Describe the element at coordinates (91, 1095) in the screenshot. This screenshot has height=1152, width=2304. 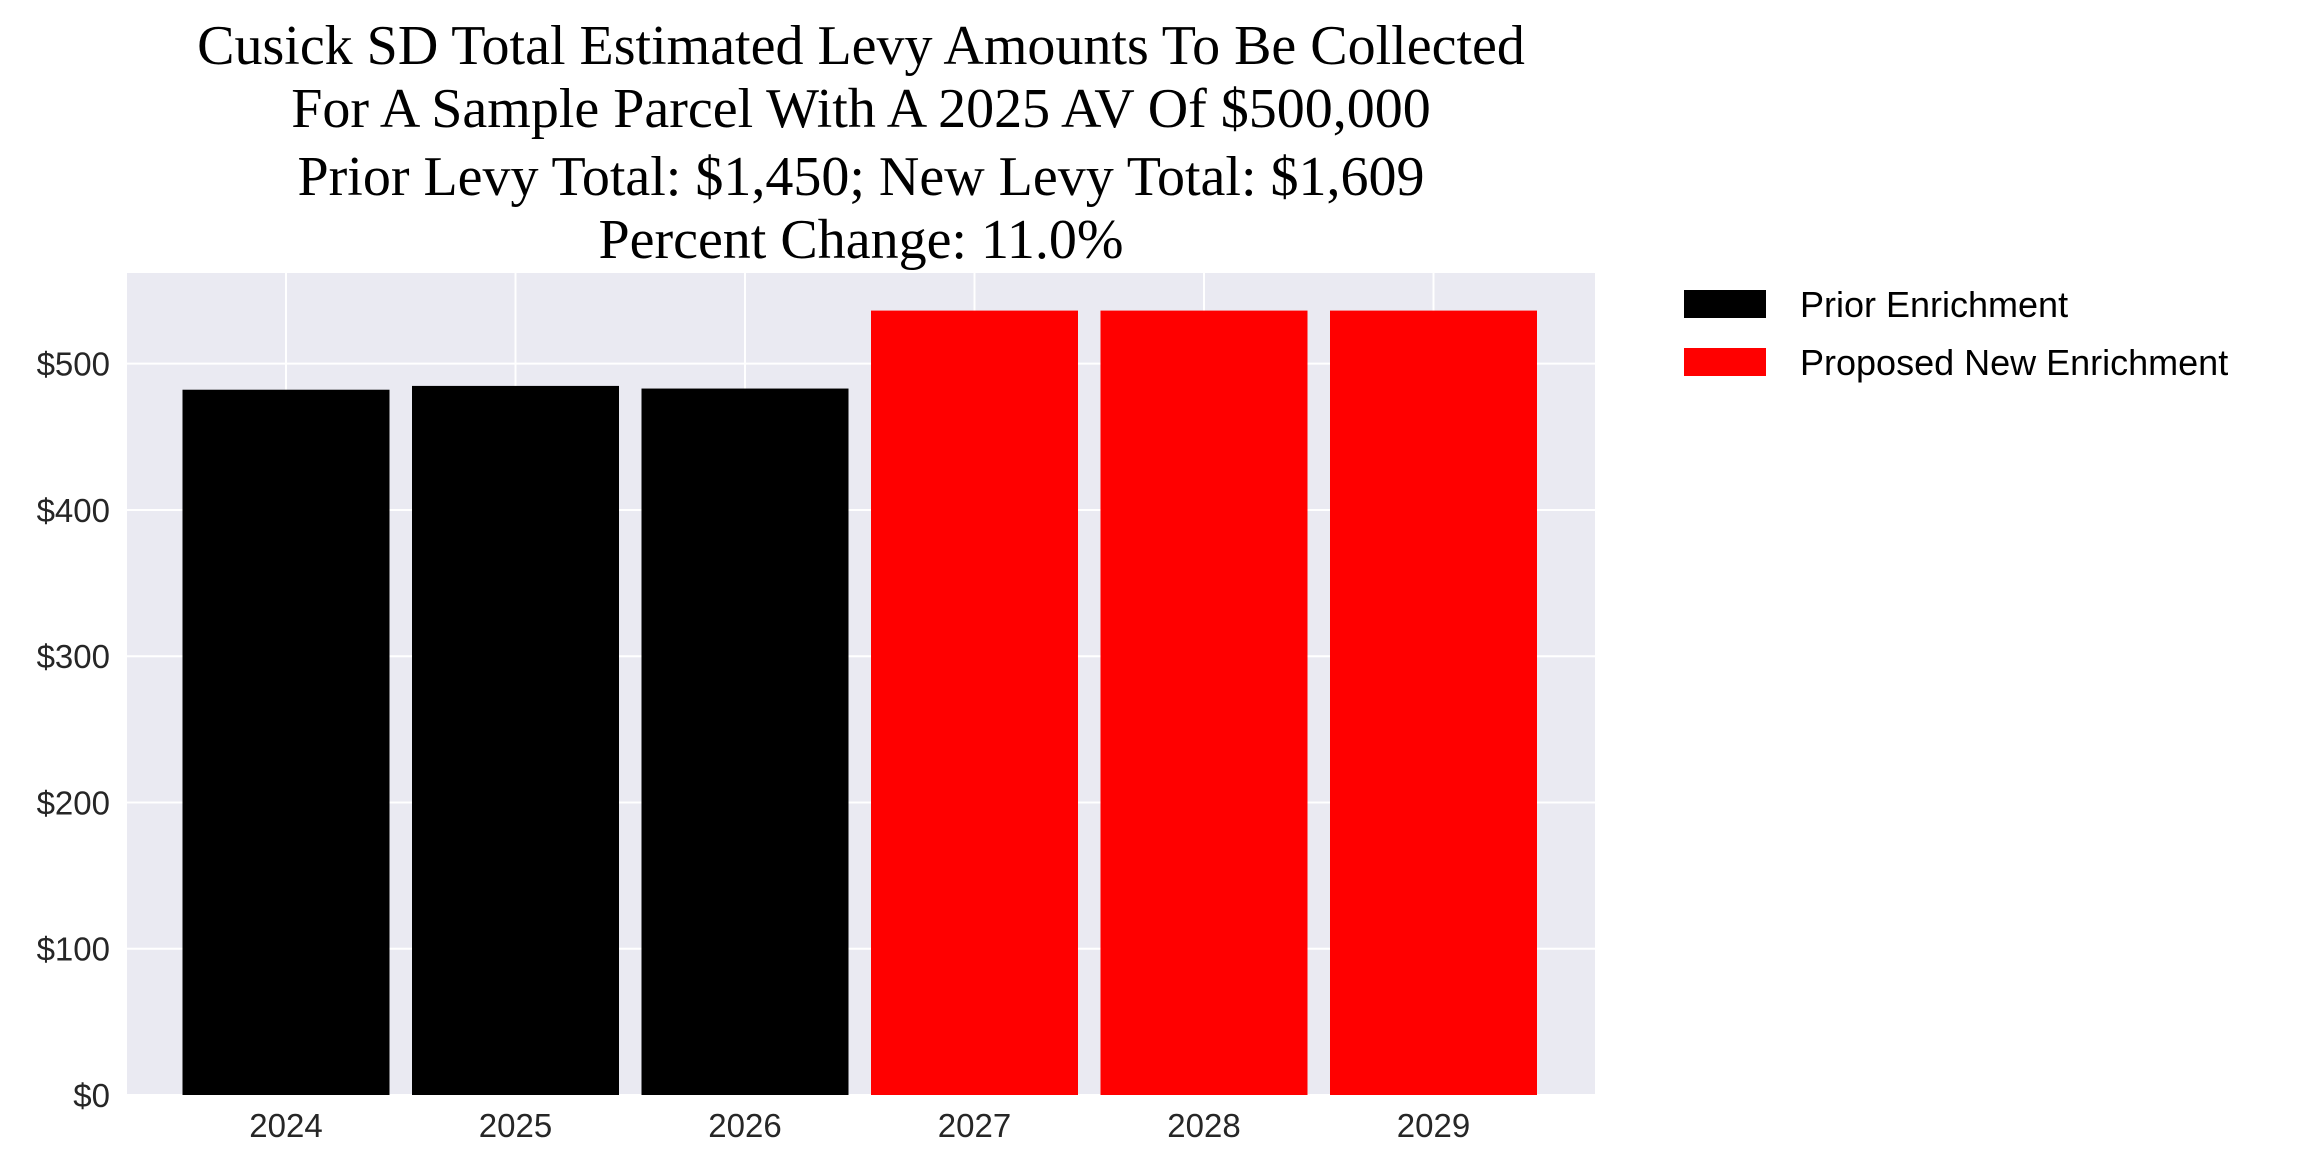
I see `y-tick-label: $0` at that location.